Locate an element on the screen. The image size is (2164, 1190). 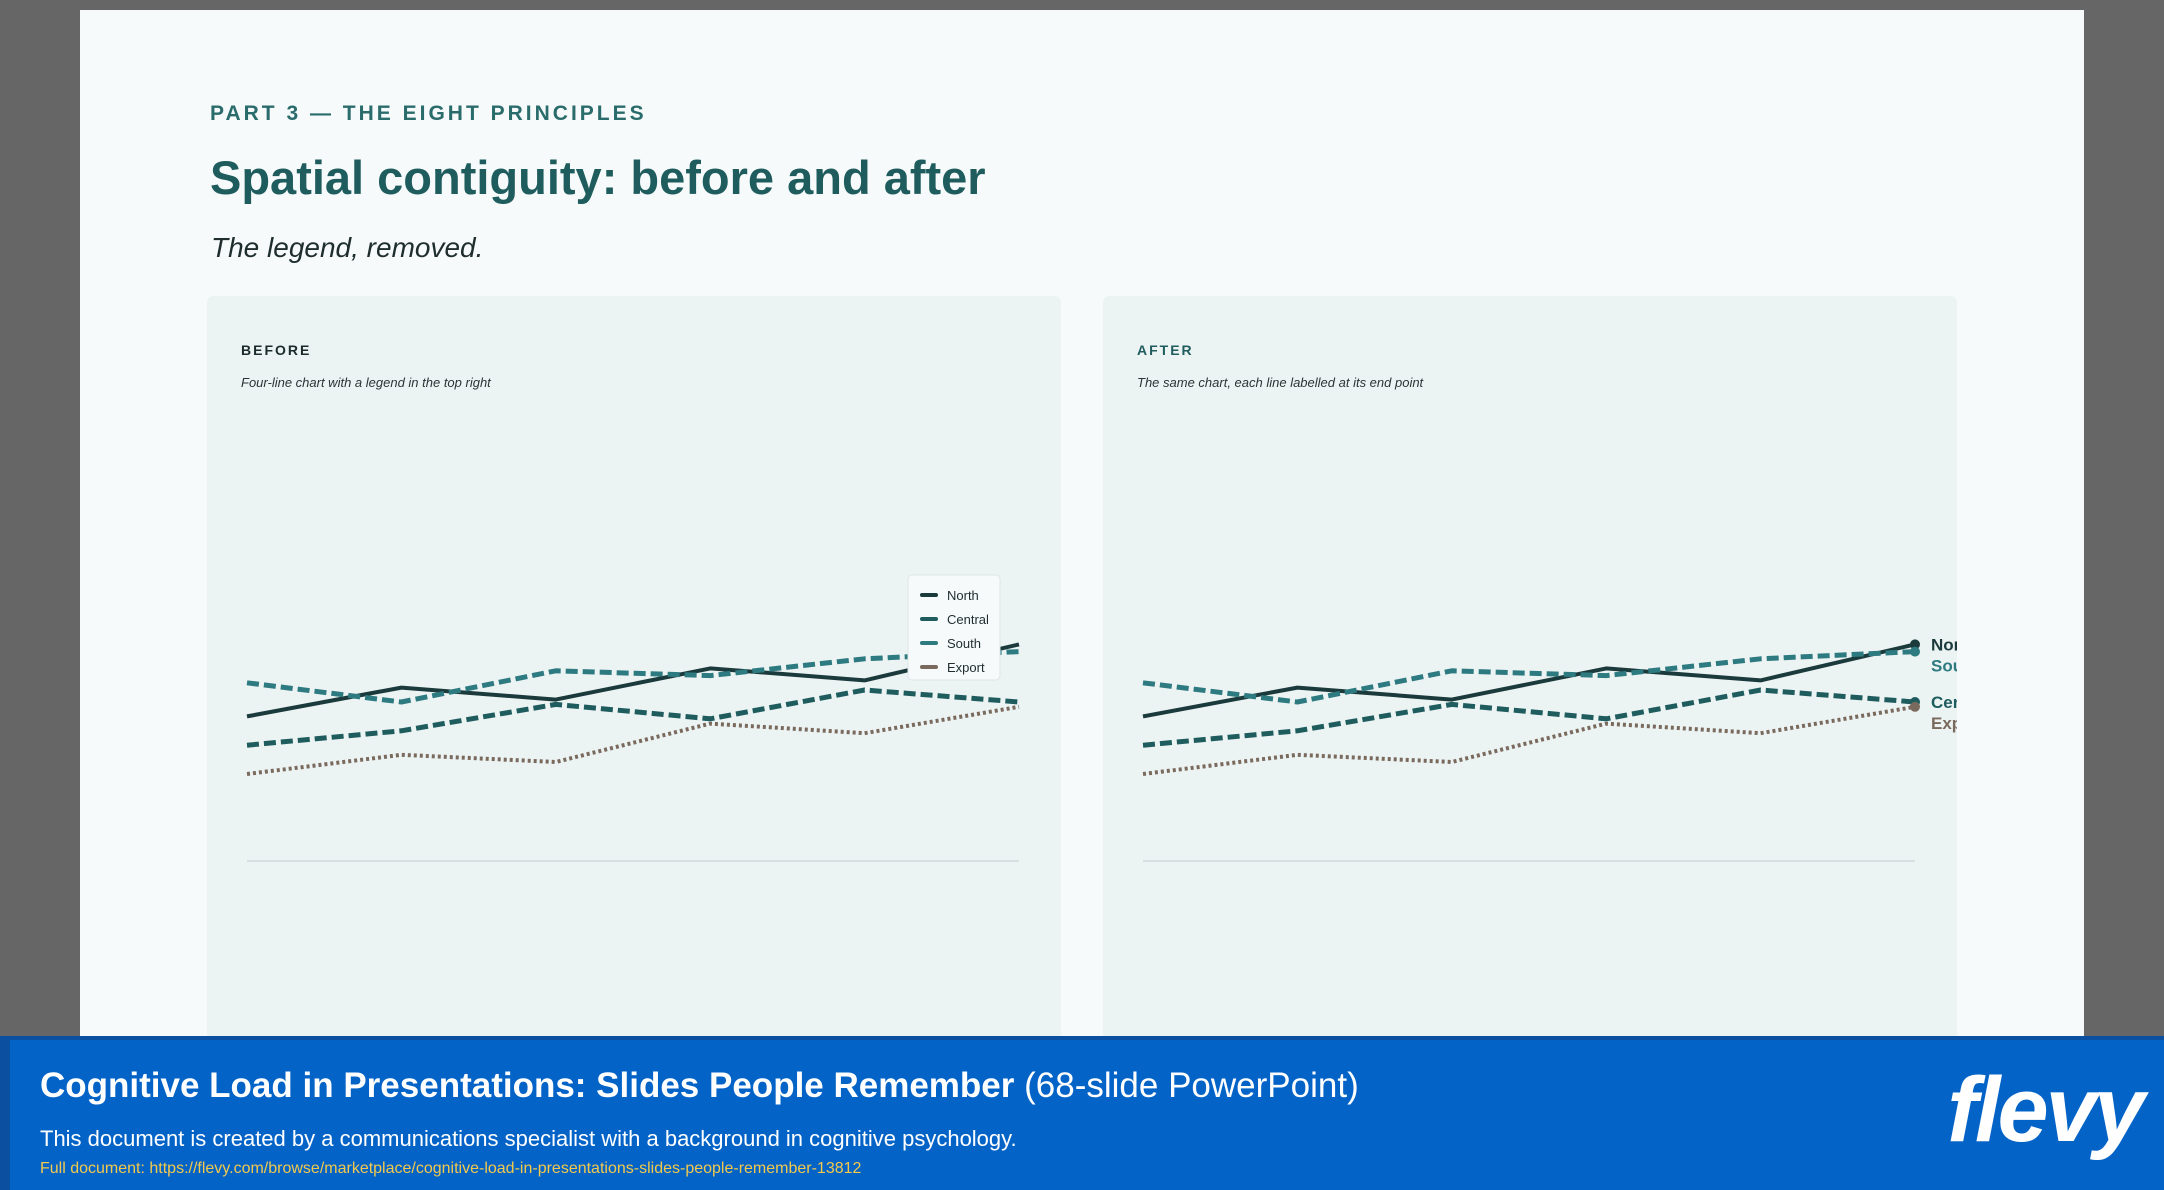
before-chart: North Central South Export is located at coordinates (633, 718).